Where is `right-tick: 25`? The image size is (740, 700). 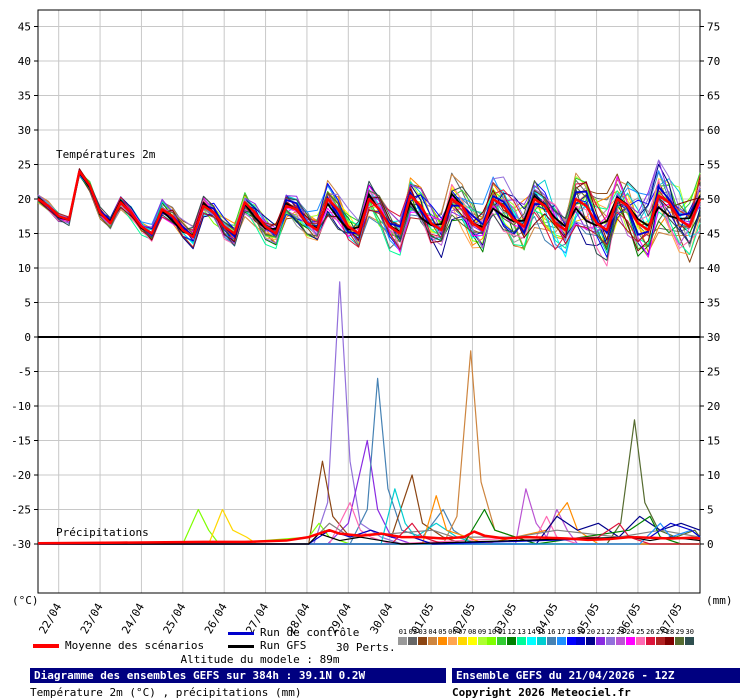
right-tick: 25 is located at coordinates (713, 372).